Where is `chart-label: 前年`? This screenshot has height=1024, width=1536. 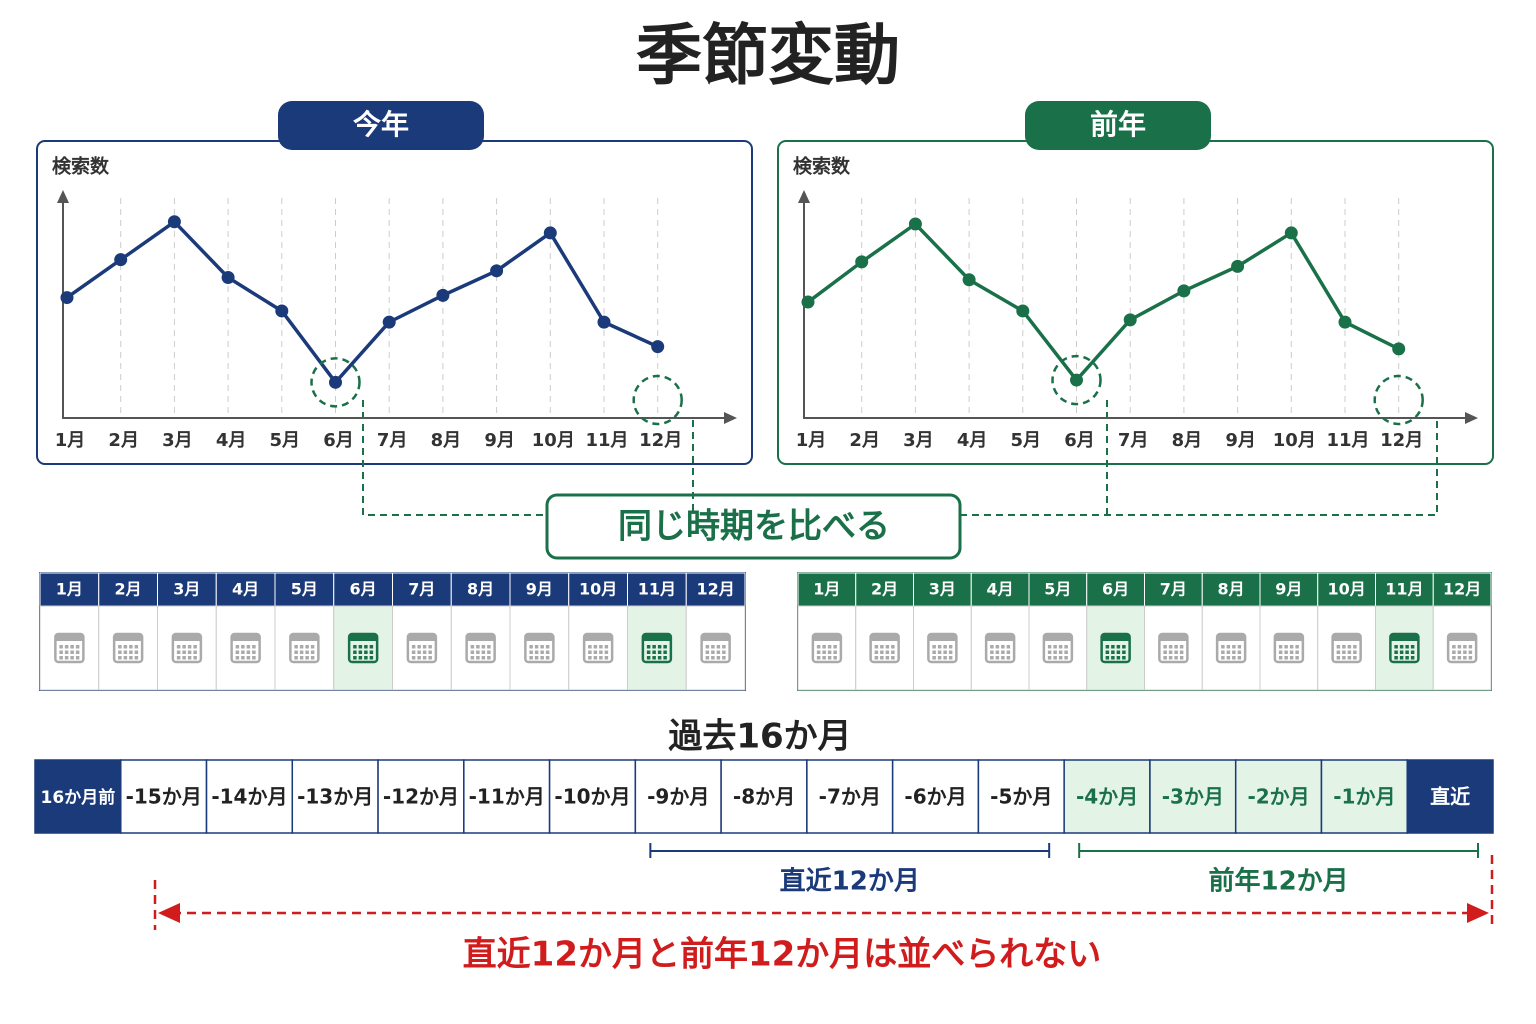
chart-label: 前年 is located at coordinates (1118, 124).